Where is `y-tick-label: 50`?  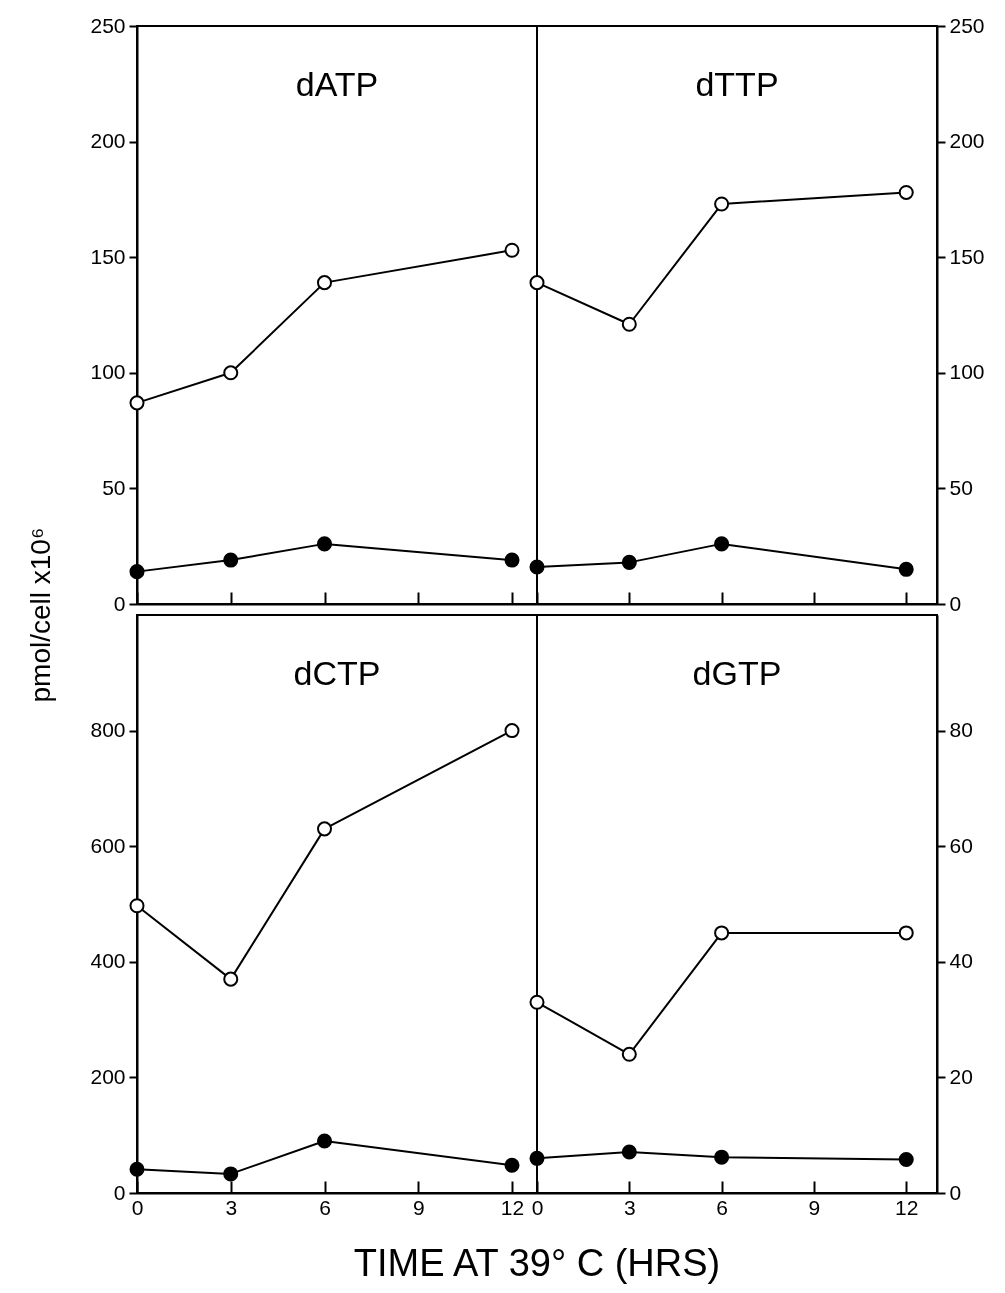
y-tick-label: 50 is located at coordinates (114, 487).